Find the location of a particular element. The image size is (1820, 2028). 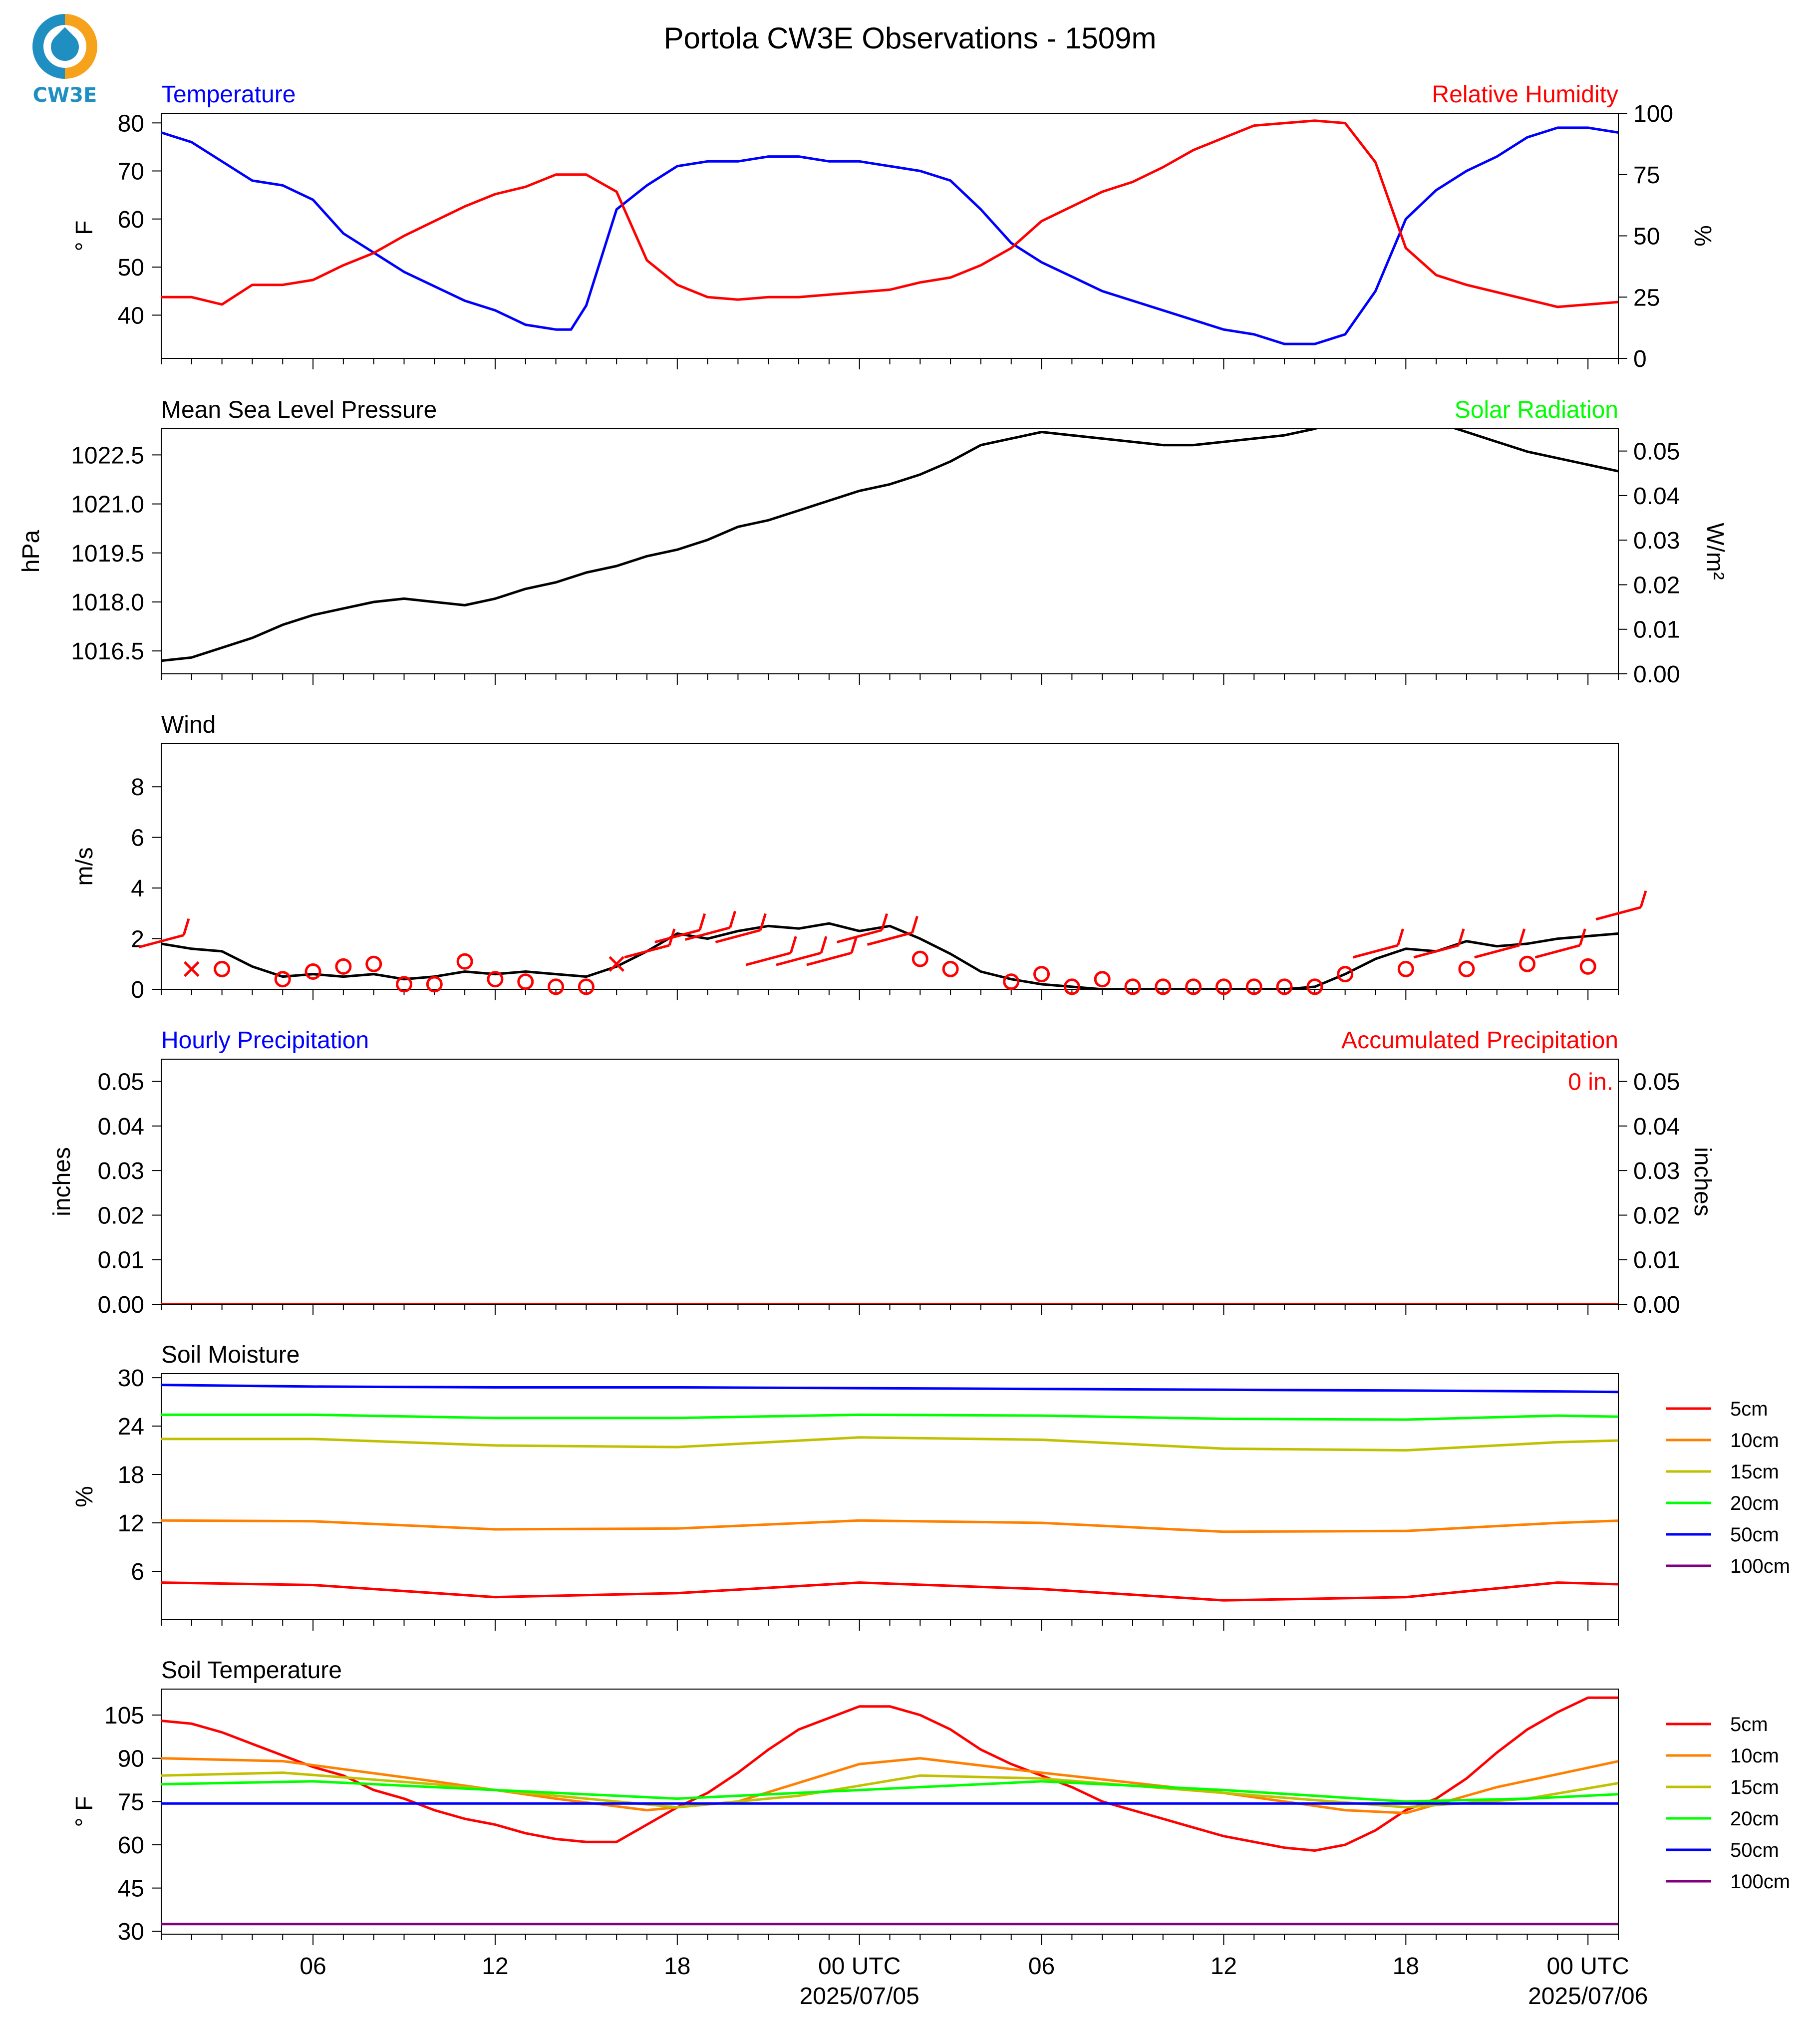

panel-title-right: Solar Radiation is located at coordinates (1536, 410).